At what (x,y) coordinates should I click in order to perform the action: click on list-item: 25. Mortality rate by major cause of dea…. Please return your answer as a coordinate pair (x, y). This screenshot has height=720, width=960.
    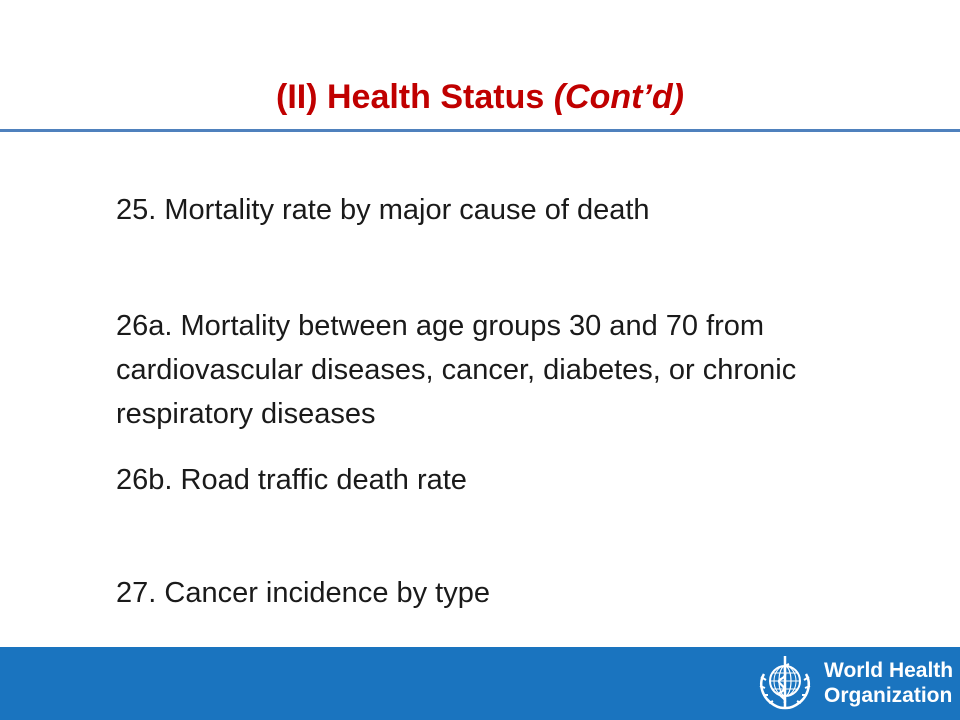
    Looking at the image, I should click on (383, 210).